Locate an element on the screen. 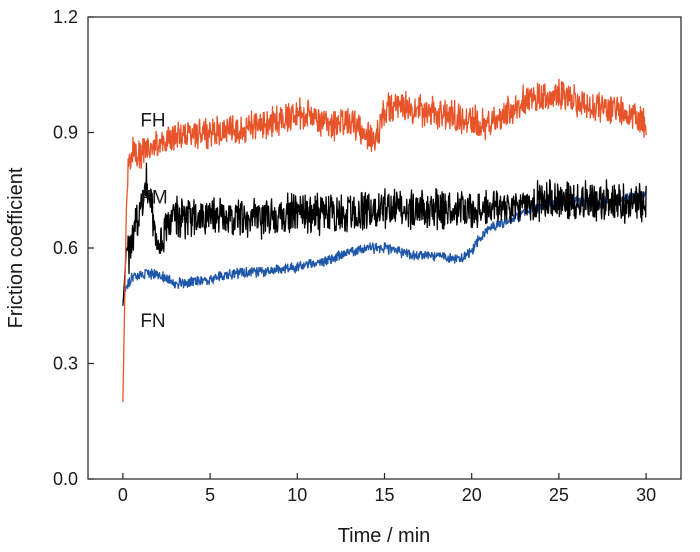 This screenshot has width=700, height=552. series-label-fh: FH is located at coordinates (152, 121).